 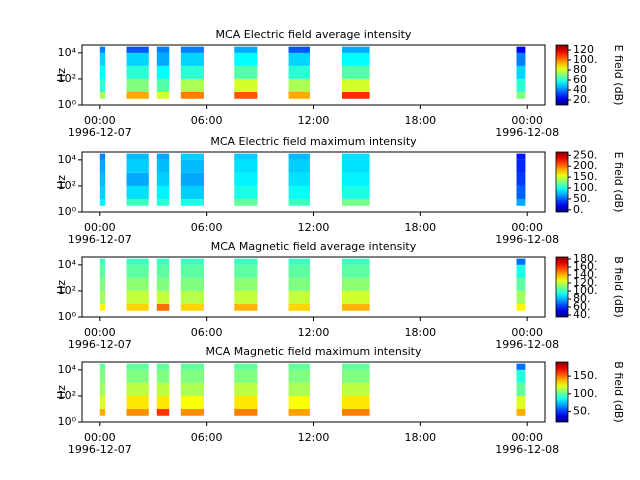 I want to click on colorbar-tick-label: 160., so click(x=585, y=266).